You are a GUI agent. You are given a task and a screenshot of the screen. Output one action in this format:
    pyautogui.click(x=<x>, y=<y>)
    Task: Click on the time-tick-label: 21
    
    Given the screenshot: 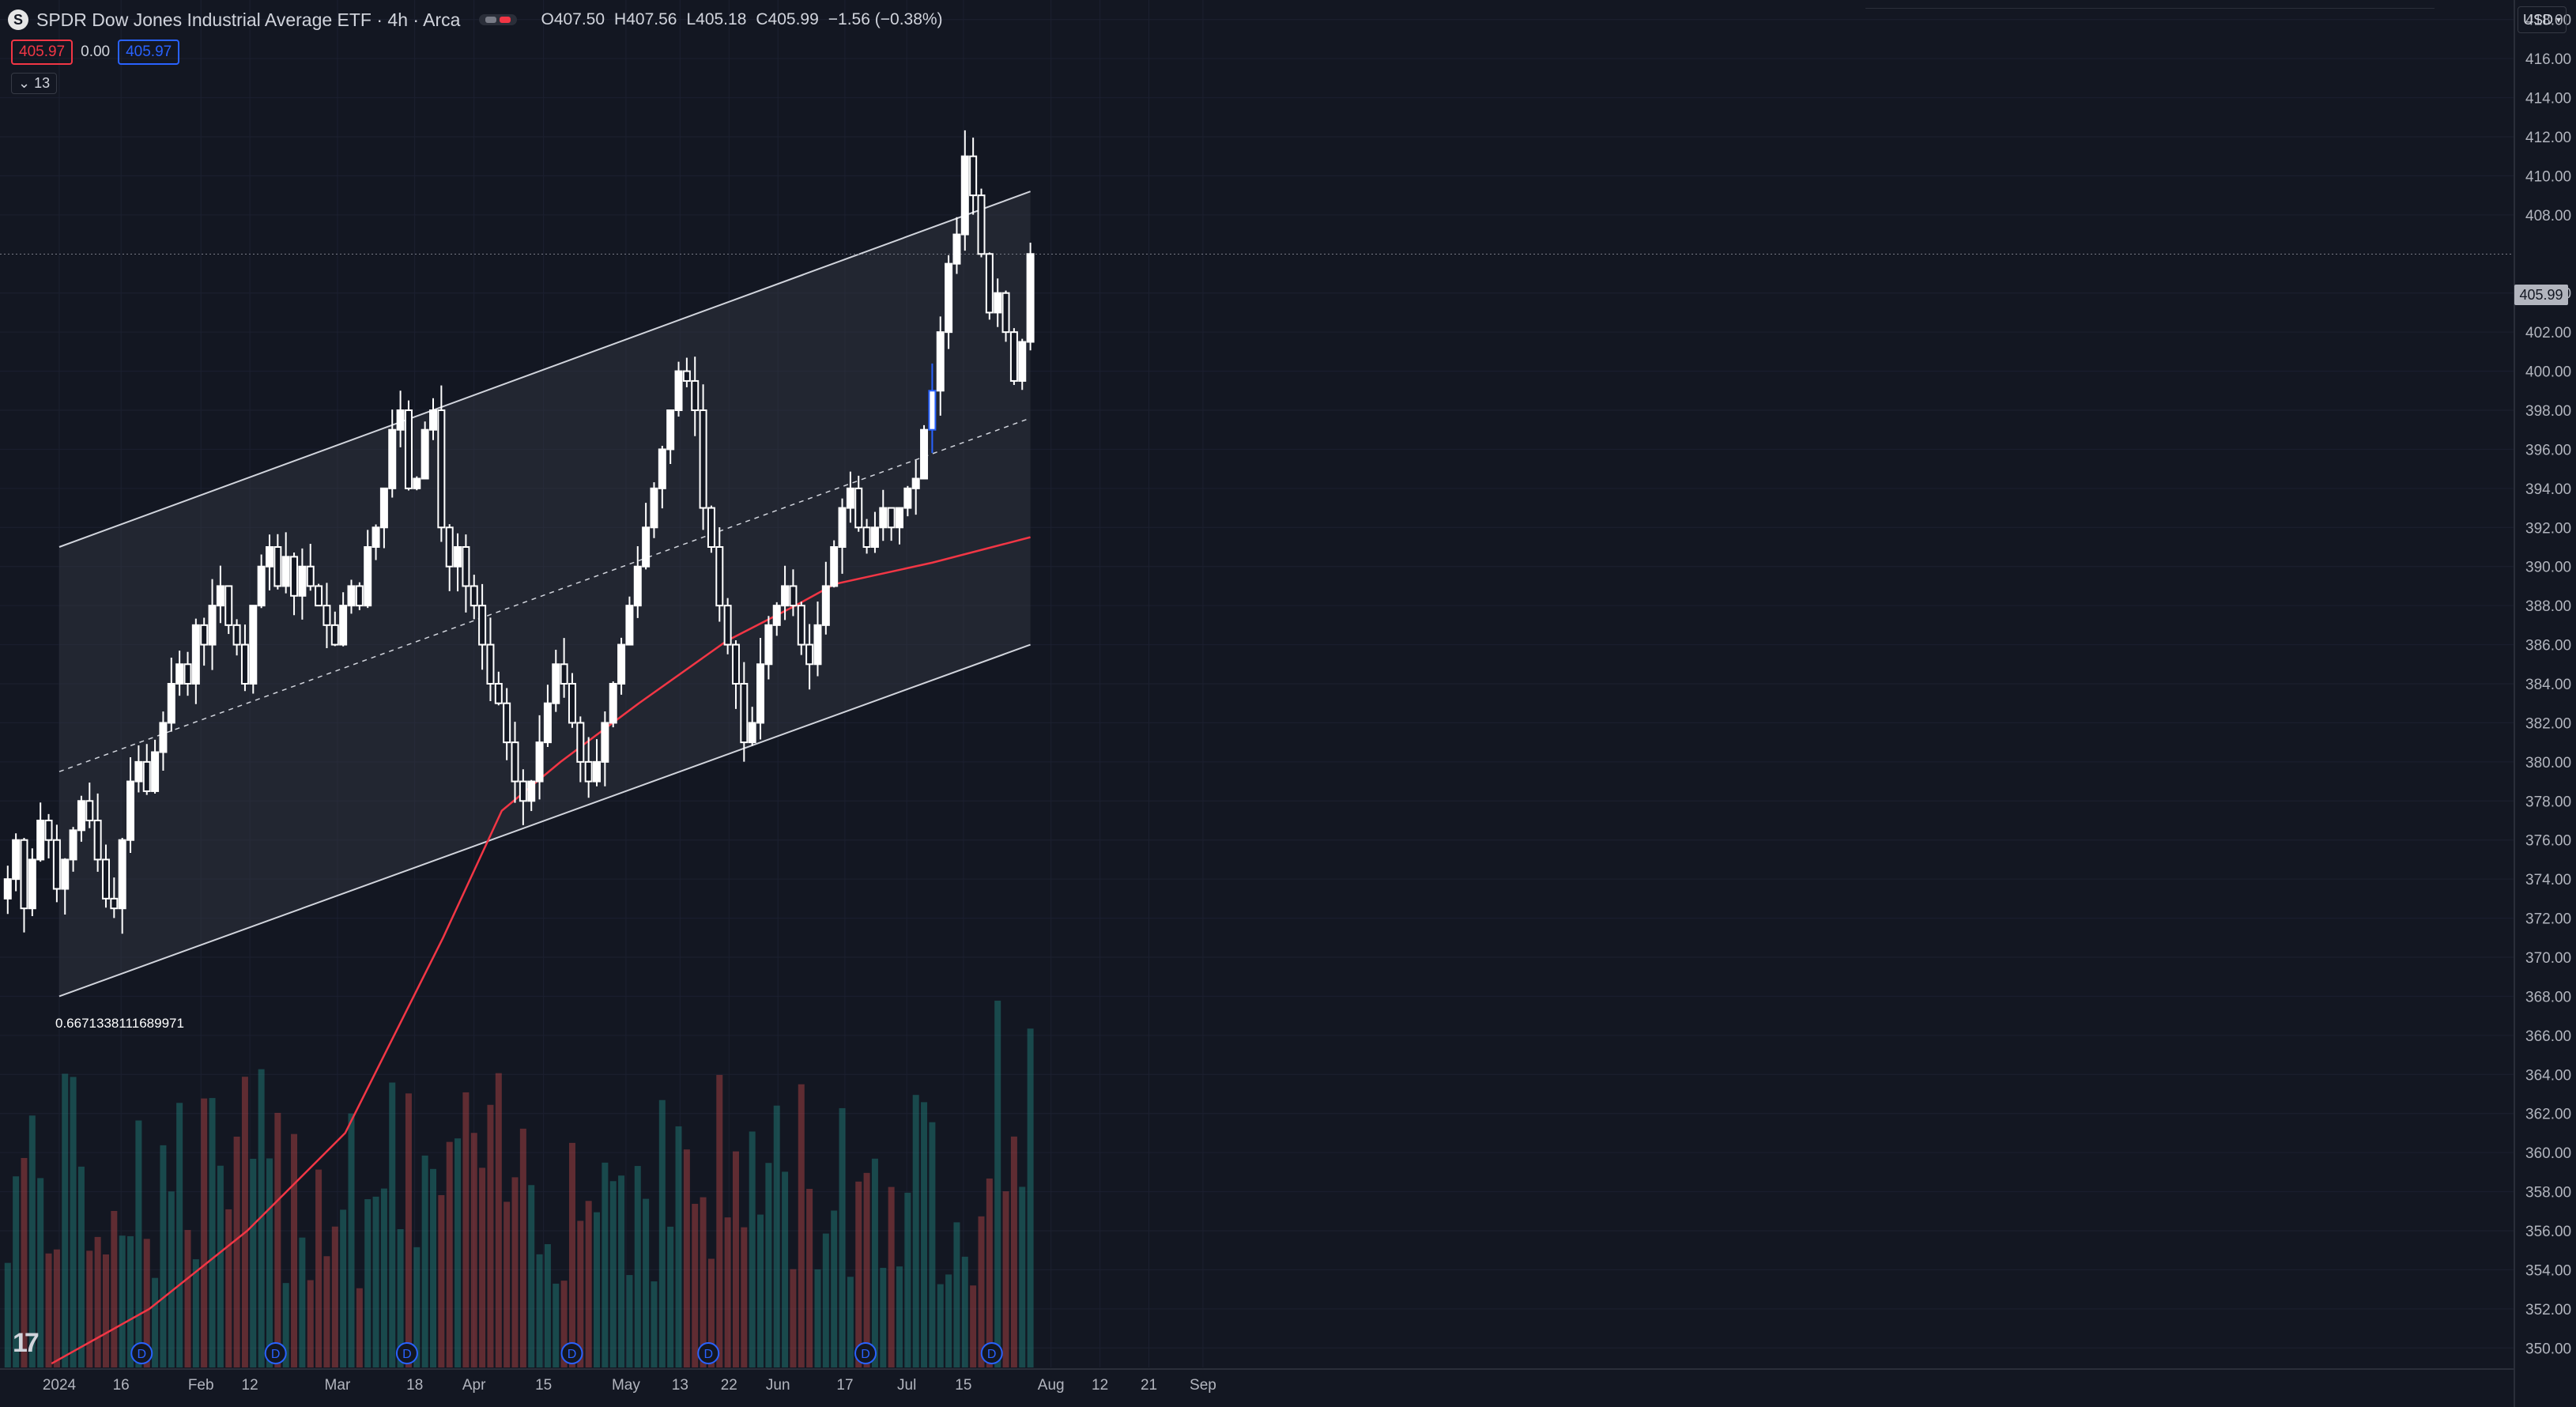 What is the action you would take?
    pyautogui.click(x=1149, y=1385)
    